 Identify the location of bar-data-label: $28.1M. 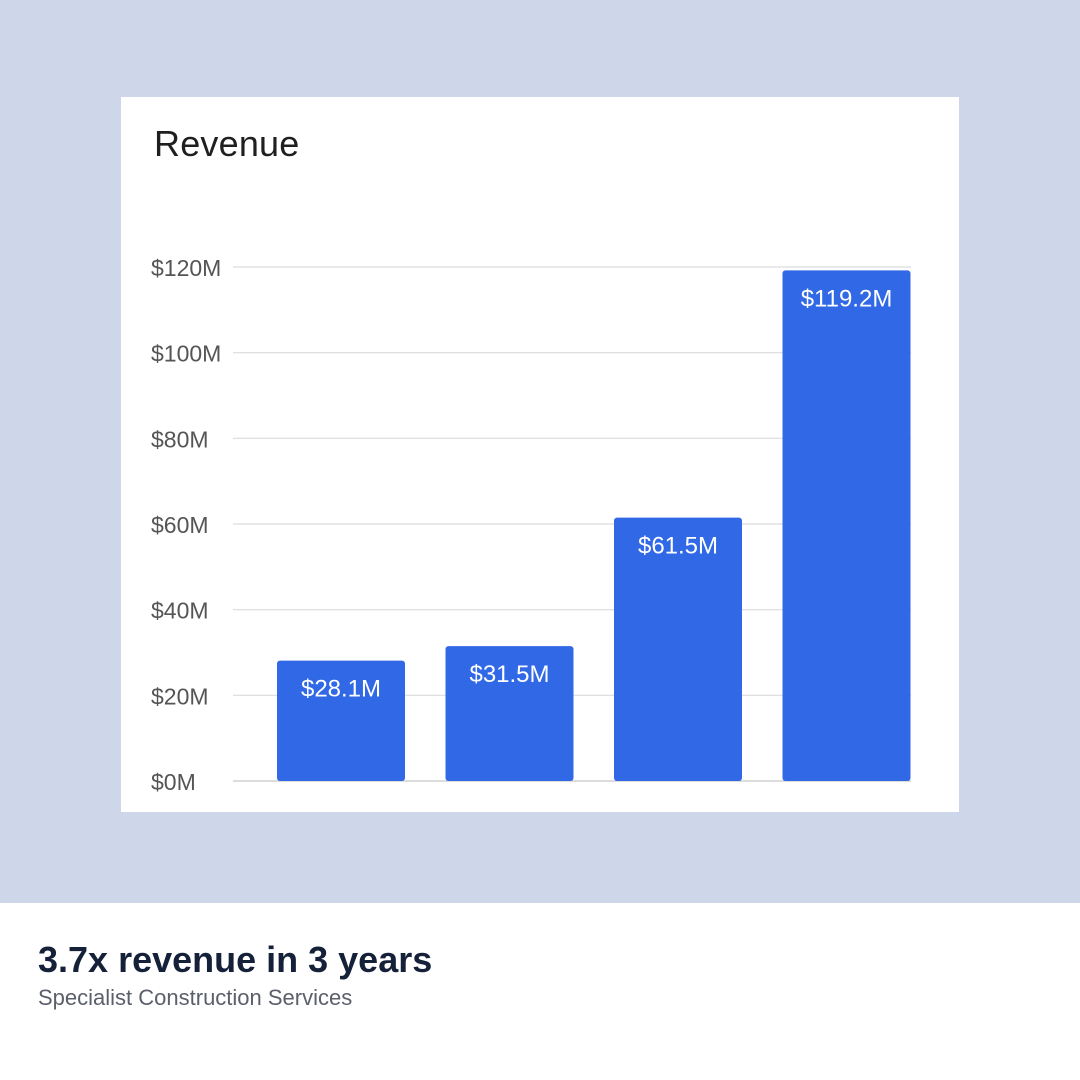
(341, 689).